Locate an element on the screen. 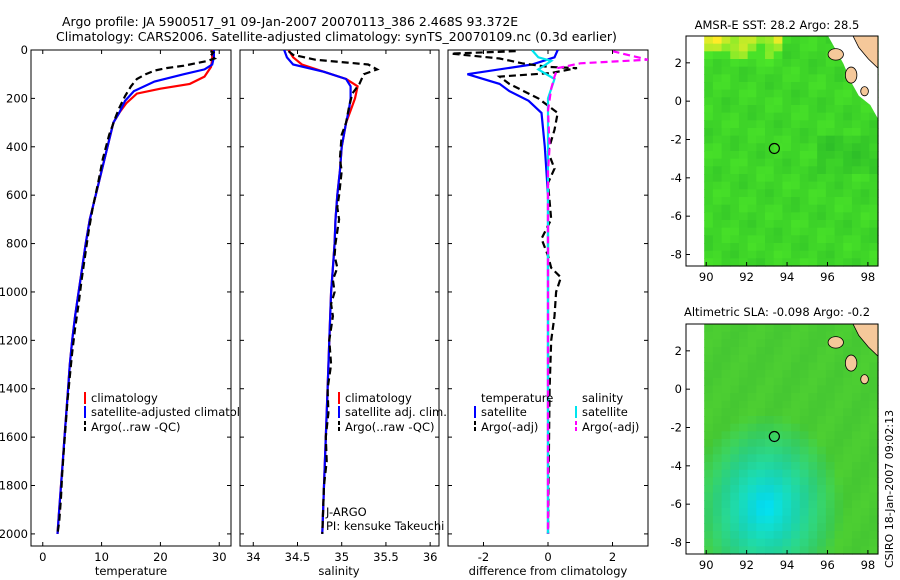 The image size is (900, 580). sla-map-float-marker is located at coordinates (774, 436).